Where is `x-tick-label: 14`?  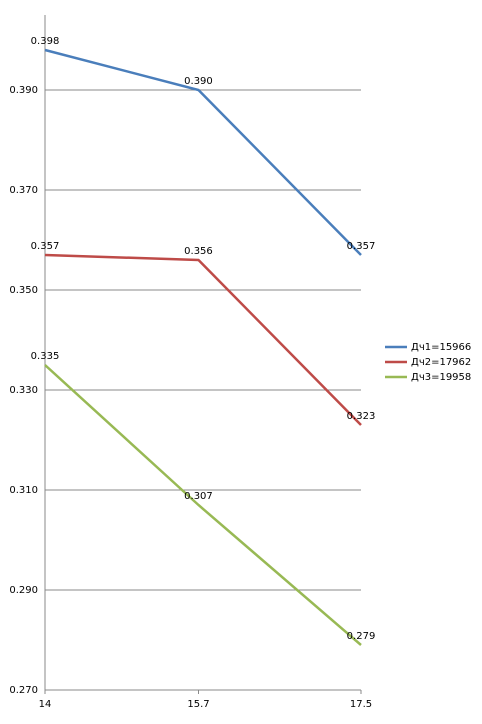 x-tick-label: 14 is located at coordinates (45, 704).